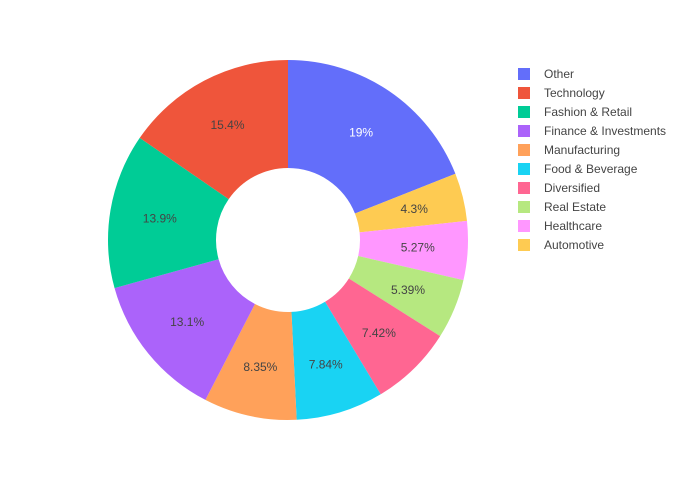 The width and height of the screenshot is (700, 500). What do you see at coordinates (260, 367) in the screenshot?
I see `slice-label-manufacturing: 8.35%` at bounding box center [260, 367].